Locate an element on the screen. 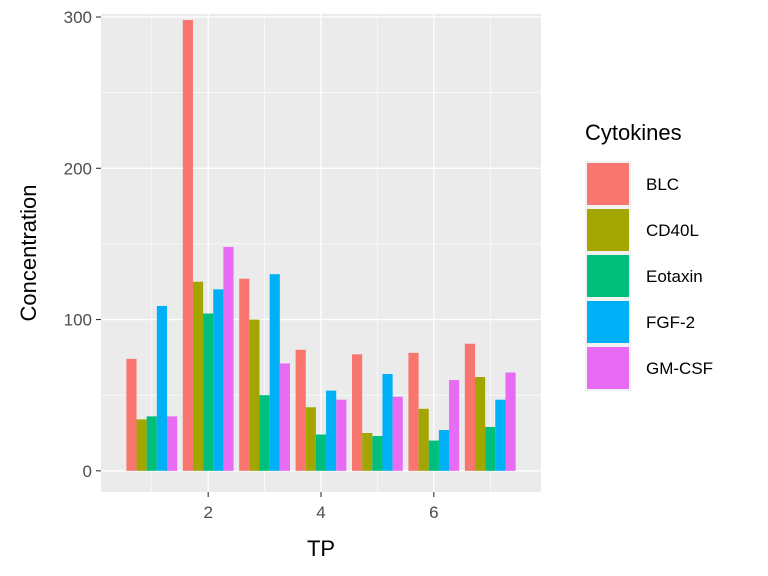 The image size is (768, 576). y-tick-label: 300 is located at coordinates (78, 17).